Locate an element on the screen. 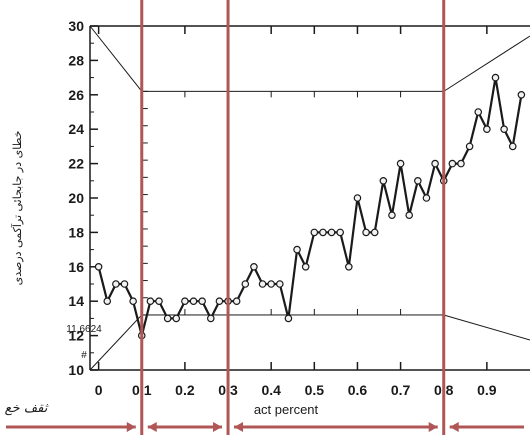  x-tick-label: 0.9 is located at coordinates (487, 390).